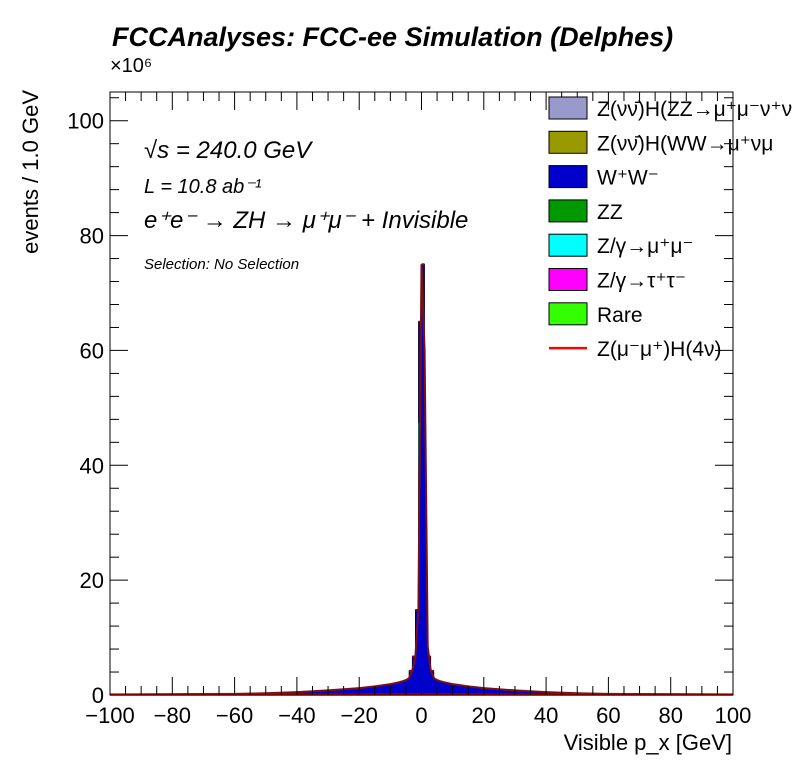  Describe the element at coordinates (296, 715) in the screenshot. I see `x-tick-label: −40` at that location.